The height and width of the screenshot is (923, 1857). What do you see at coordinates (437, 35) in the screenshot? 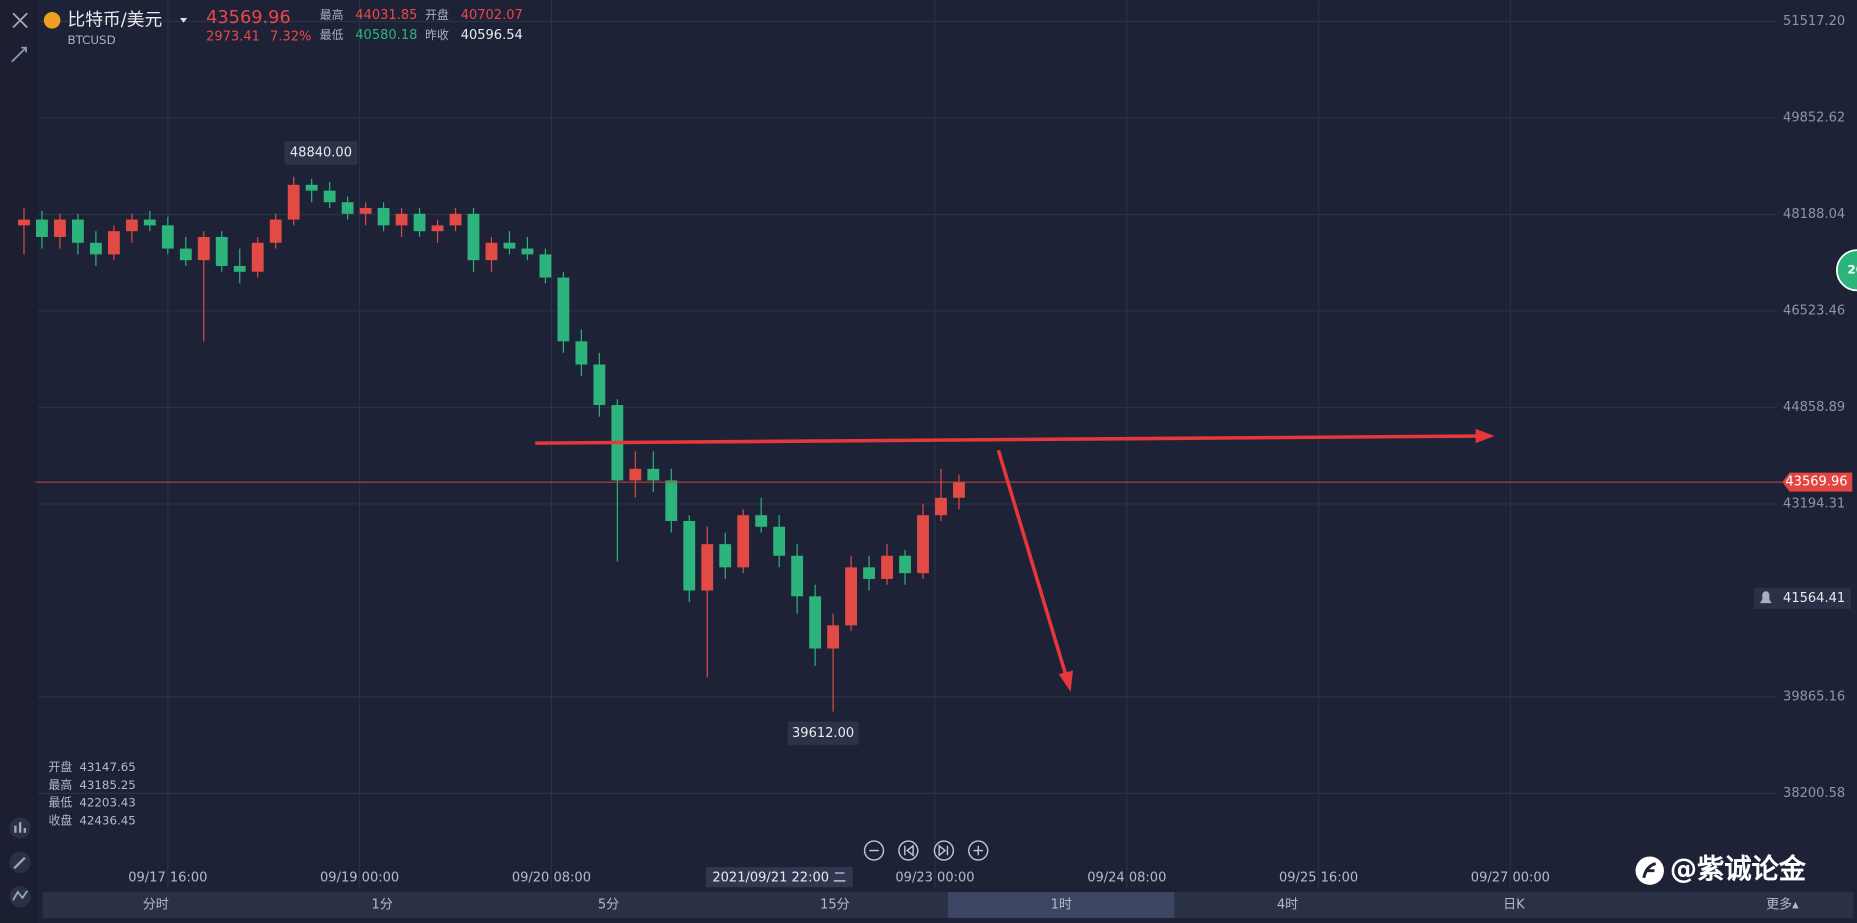
I see `stat-label: 昨收` at bounding box center [437, 35].